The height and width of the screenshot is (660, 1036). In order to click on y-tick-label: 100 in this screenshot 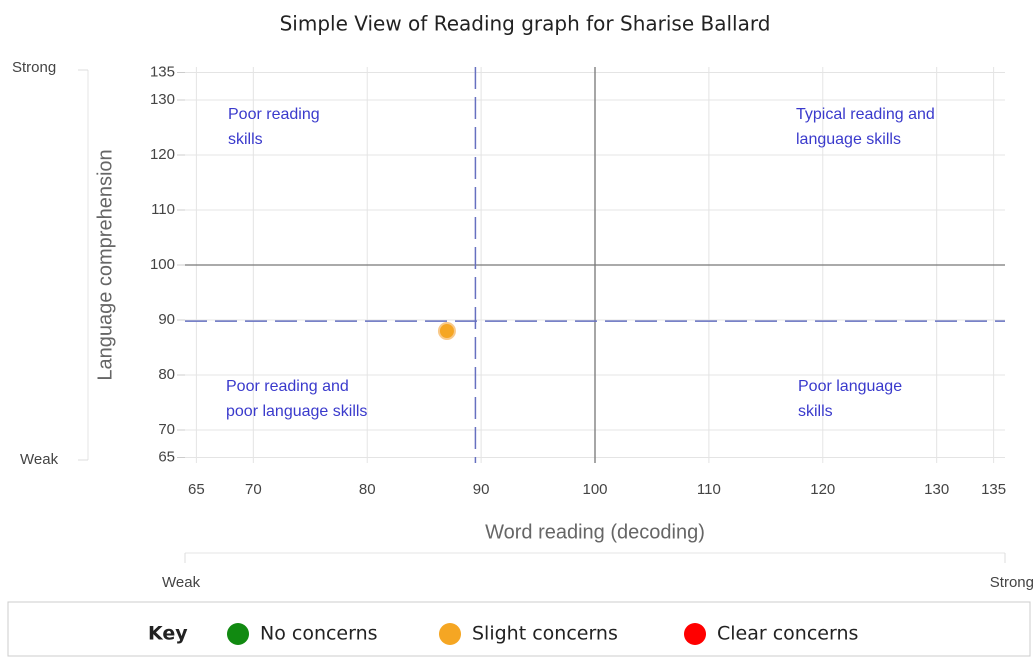, I will do `click(162, 264)`.